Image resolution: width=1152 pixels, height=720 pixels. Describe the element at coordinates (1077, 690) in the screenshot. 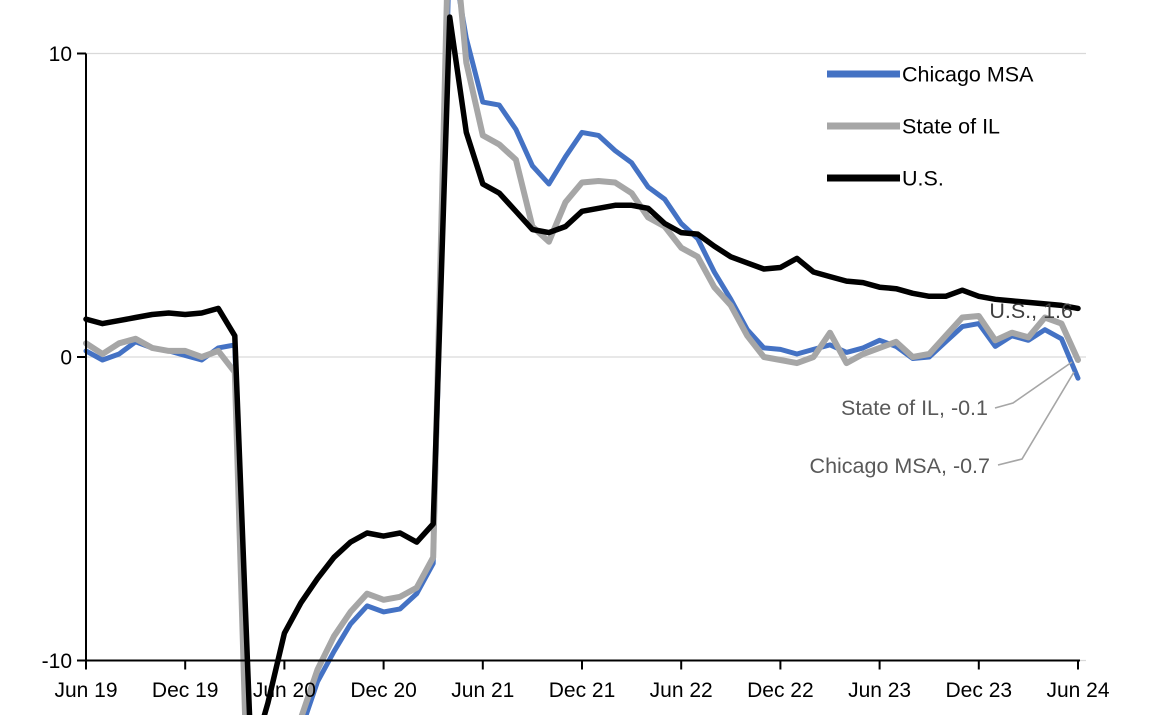

I see `x-tick-label: Jun 24` at that location.